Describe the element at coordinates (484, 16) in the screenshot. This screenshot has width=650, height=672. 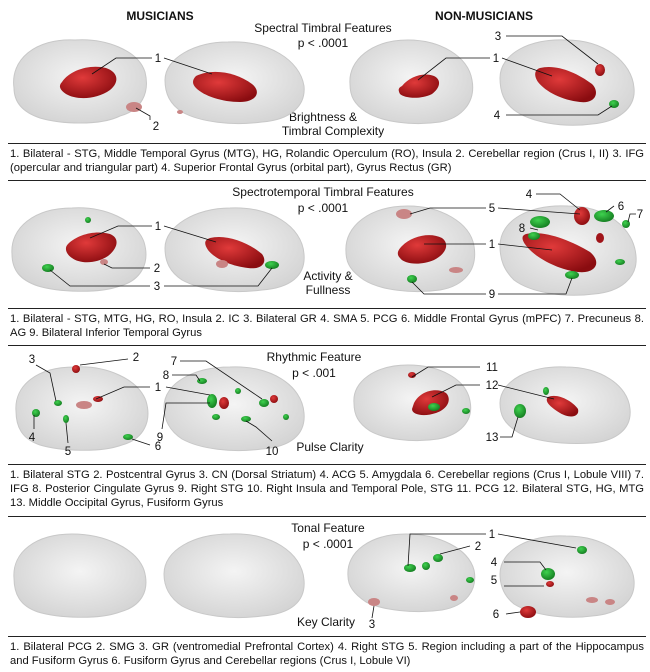
I see `group-nonmusicians: NON-MUSICIANS` at that location.